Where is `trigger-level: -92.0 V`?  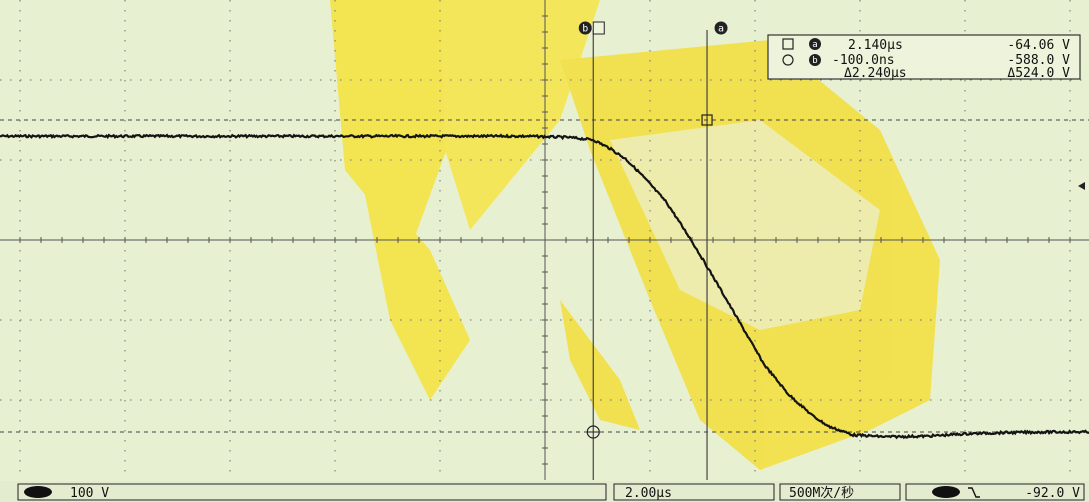
trigger-level: -92.0 V is located at coordinates (1052, 493).